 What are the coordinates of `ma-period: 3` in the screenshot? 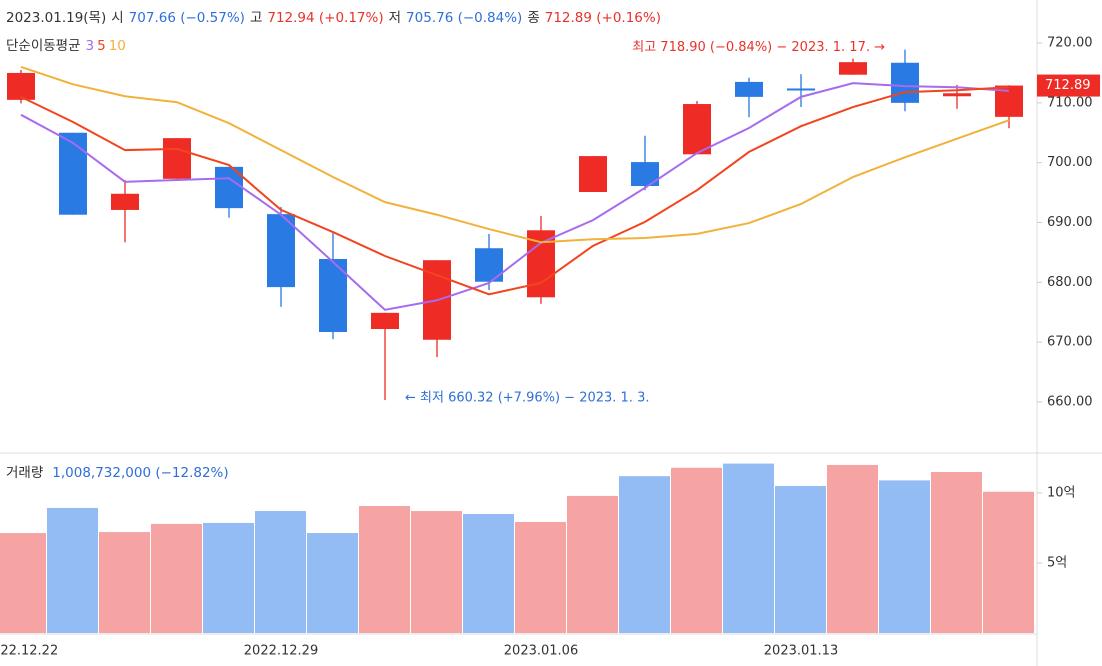 It's located at (90, 46).